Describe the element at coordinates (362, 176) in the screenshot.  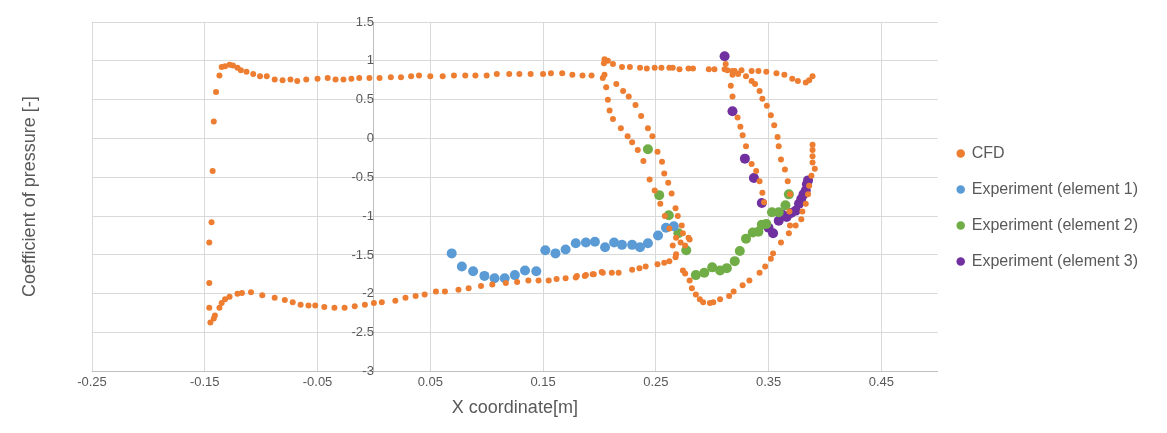
I see `y-tick-label: -0.5` at that location.